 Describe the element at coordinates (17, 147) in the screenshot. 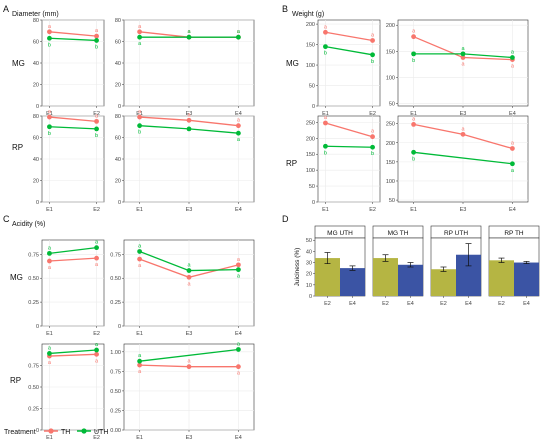

I see `row-label-rp-a: RP` at that location.